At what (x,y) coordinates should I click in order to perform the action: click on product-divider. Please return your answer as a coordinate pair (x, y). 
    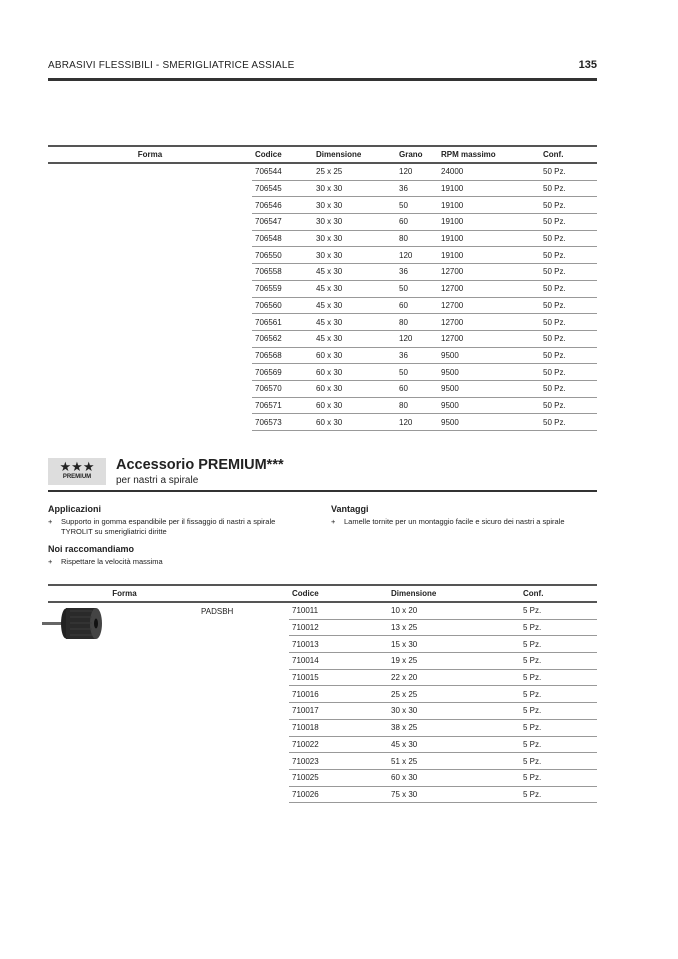
    Looking at the image, I should click on (322, 491).